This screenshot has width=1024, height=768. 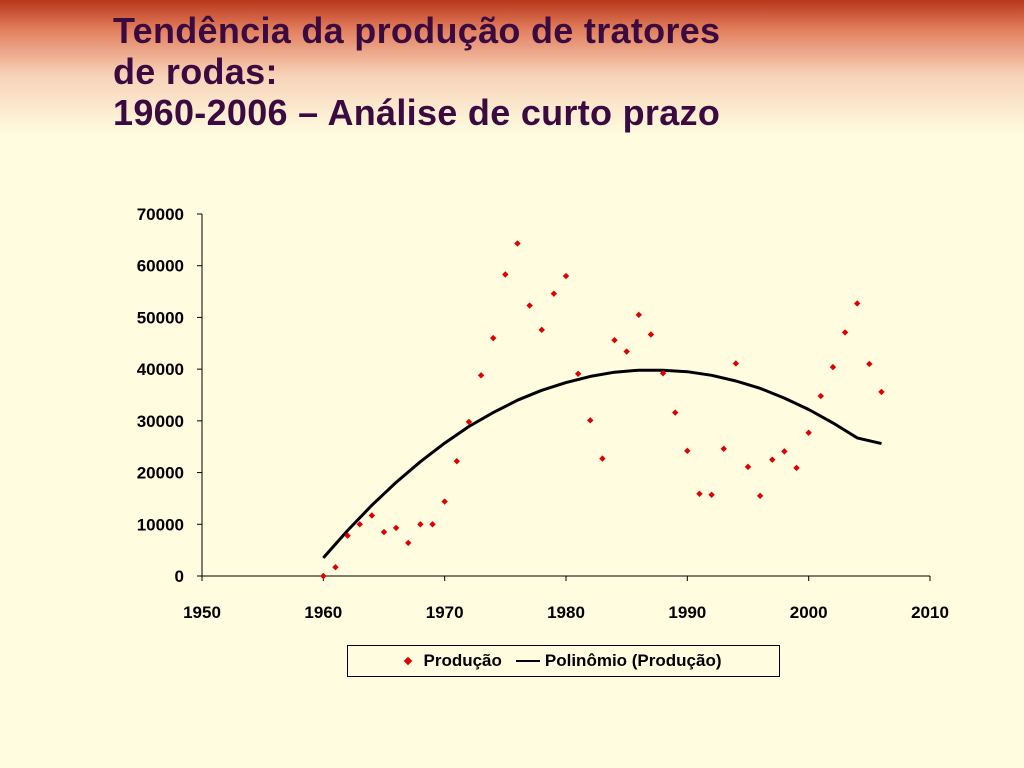 What do you see at coordinates (160, 317) in the screenshot?
I see `y-tick-label: 50000` at bounding box center [160, 317].